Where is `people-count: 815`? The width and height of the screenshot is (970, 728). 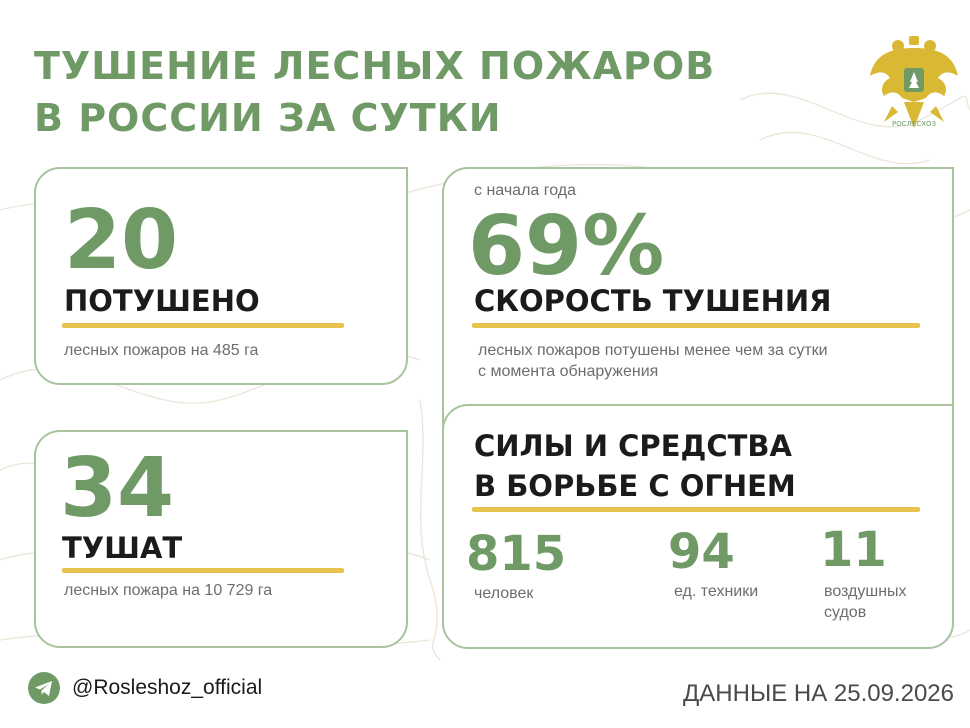 people-count: 815 is located at coordinates (516, 554).